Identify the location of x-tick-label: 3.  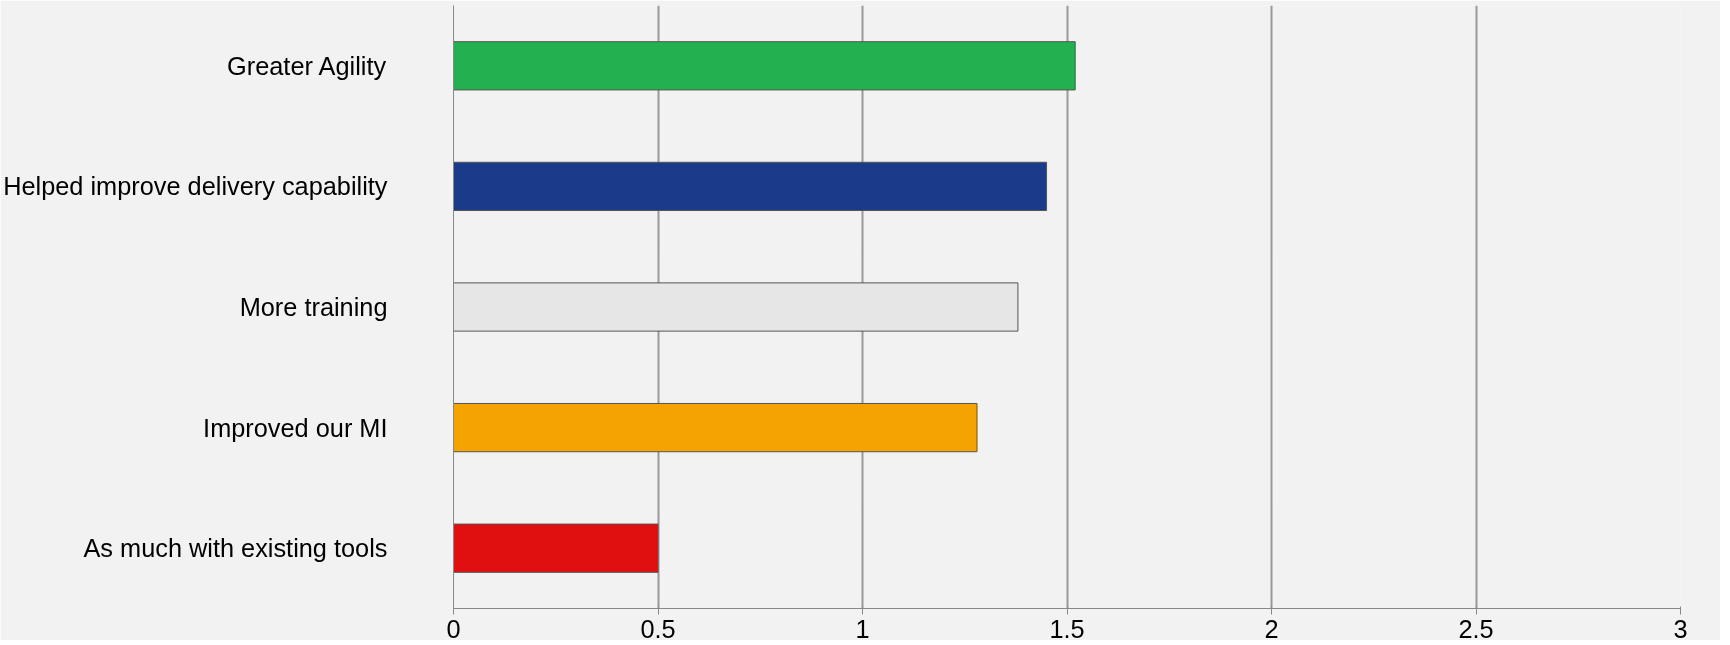
(1680, 628).